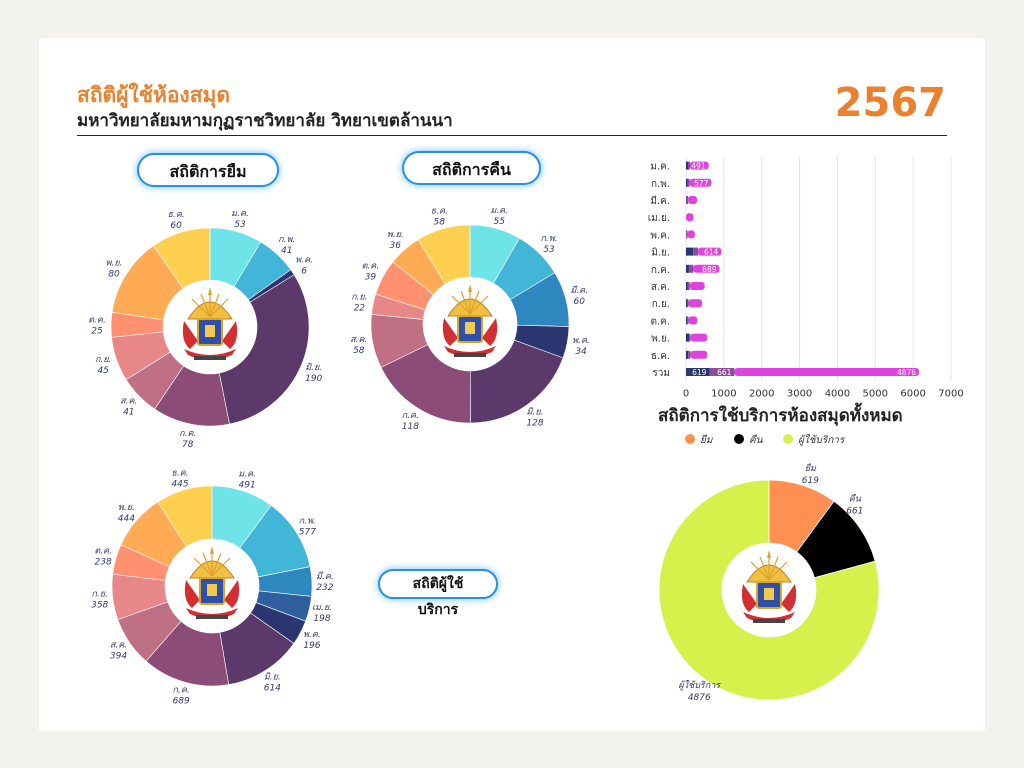 The height and width of the screenshot is (768, 1024). Describe the element at coordinates (837, 394) in the screenshot. I see `bar-x-tick-4: 4000` at that location.